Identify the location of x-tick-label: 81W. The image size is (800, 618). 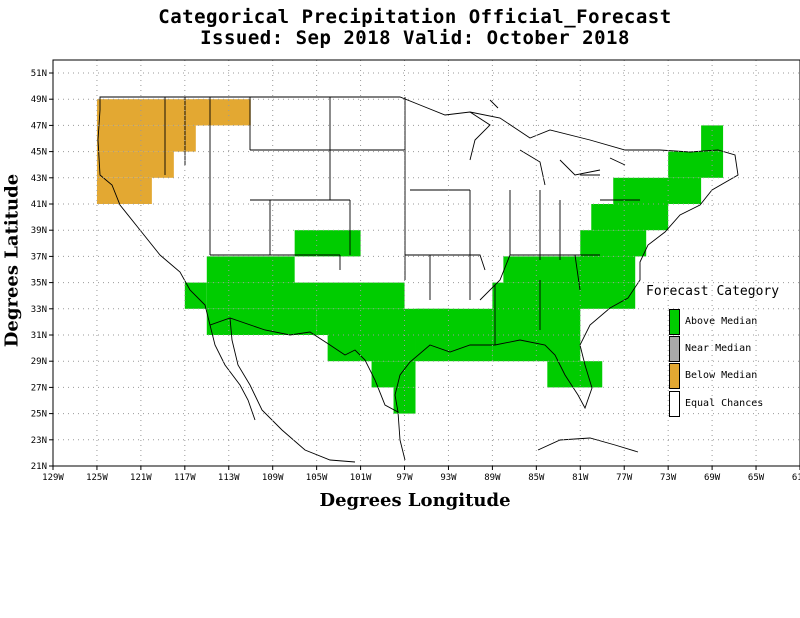
(580, 478).